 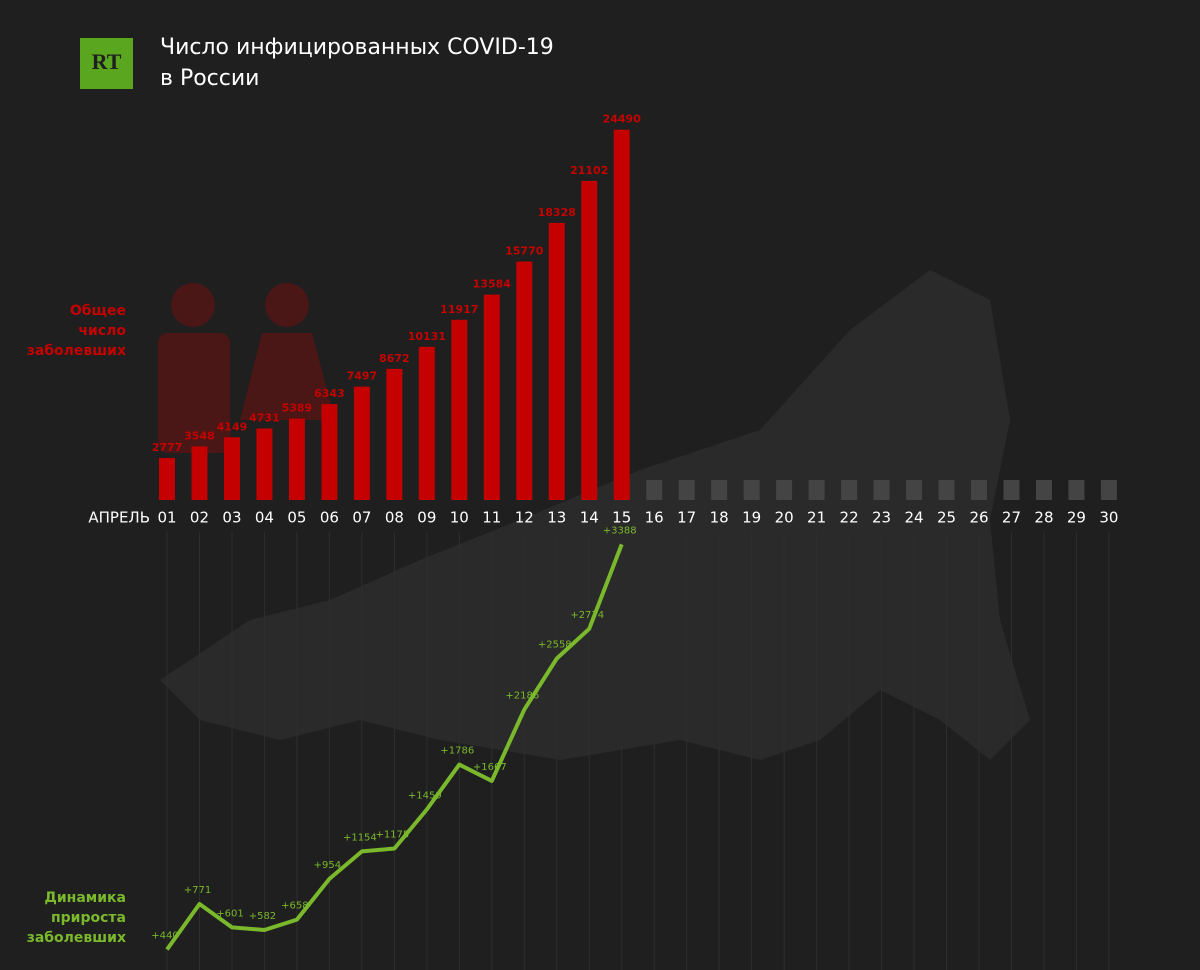 What do you see at coordinates (719, 518) in the screenshot?
I see `x-tick-label: 18` at bounding box center [719, 518].